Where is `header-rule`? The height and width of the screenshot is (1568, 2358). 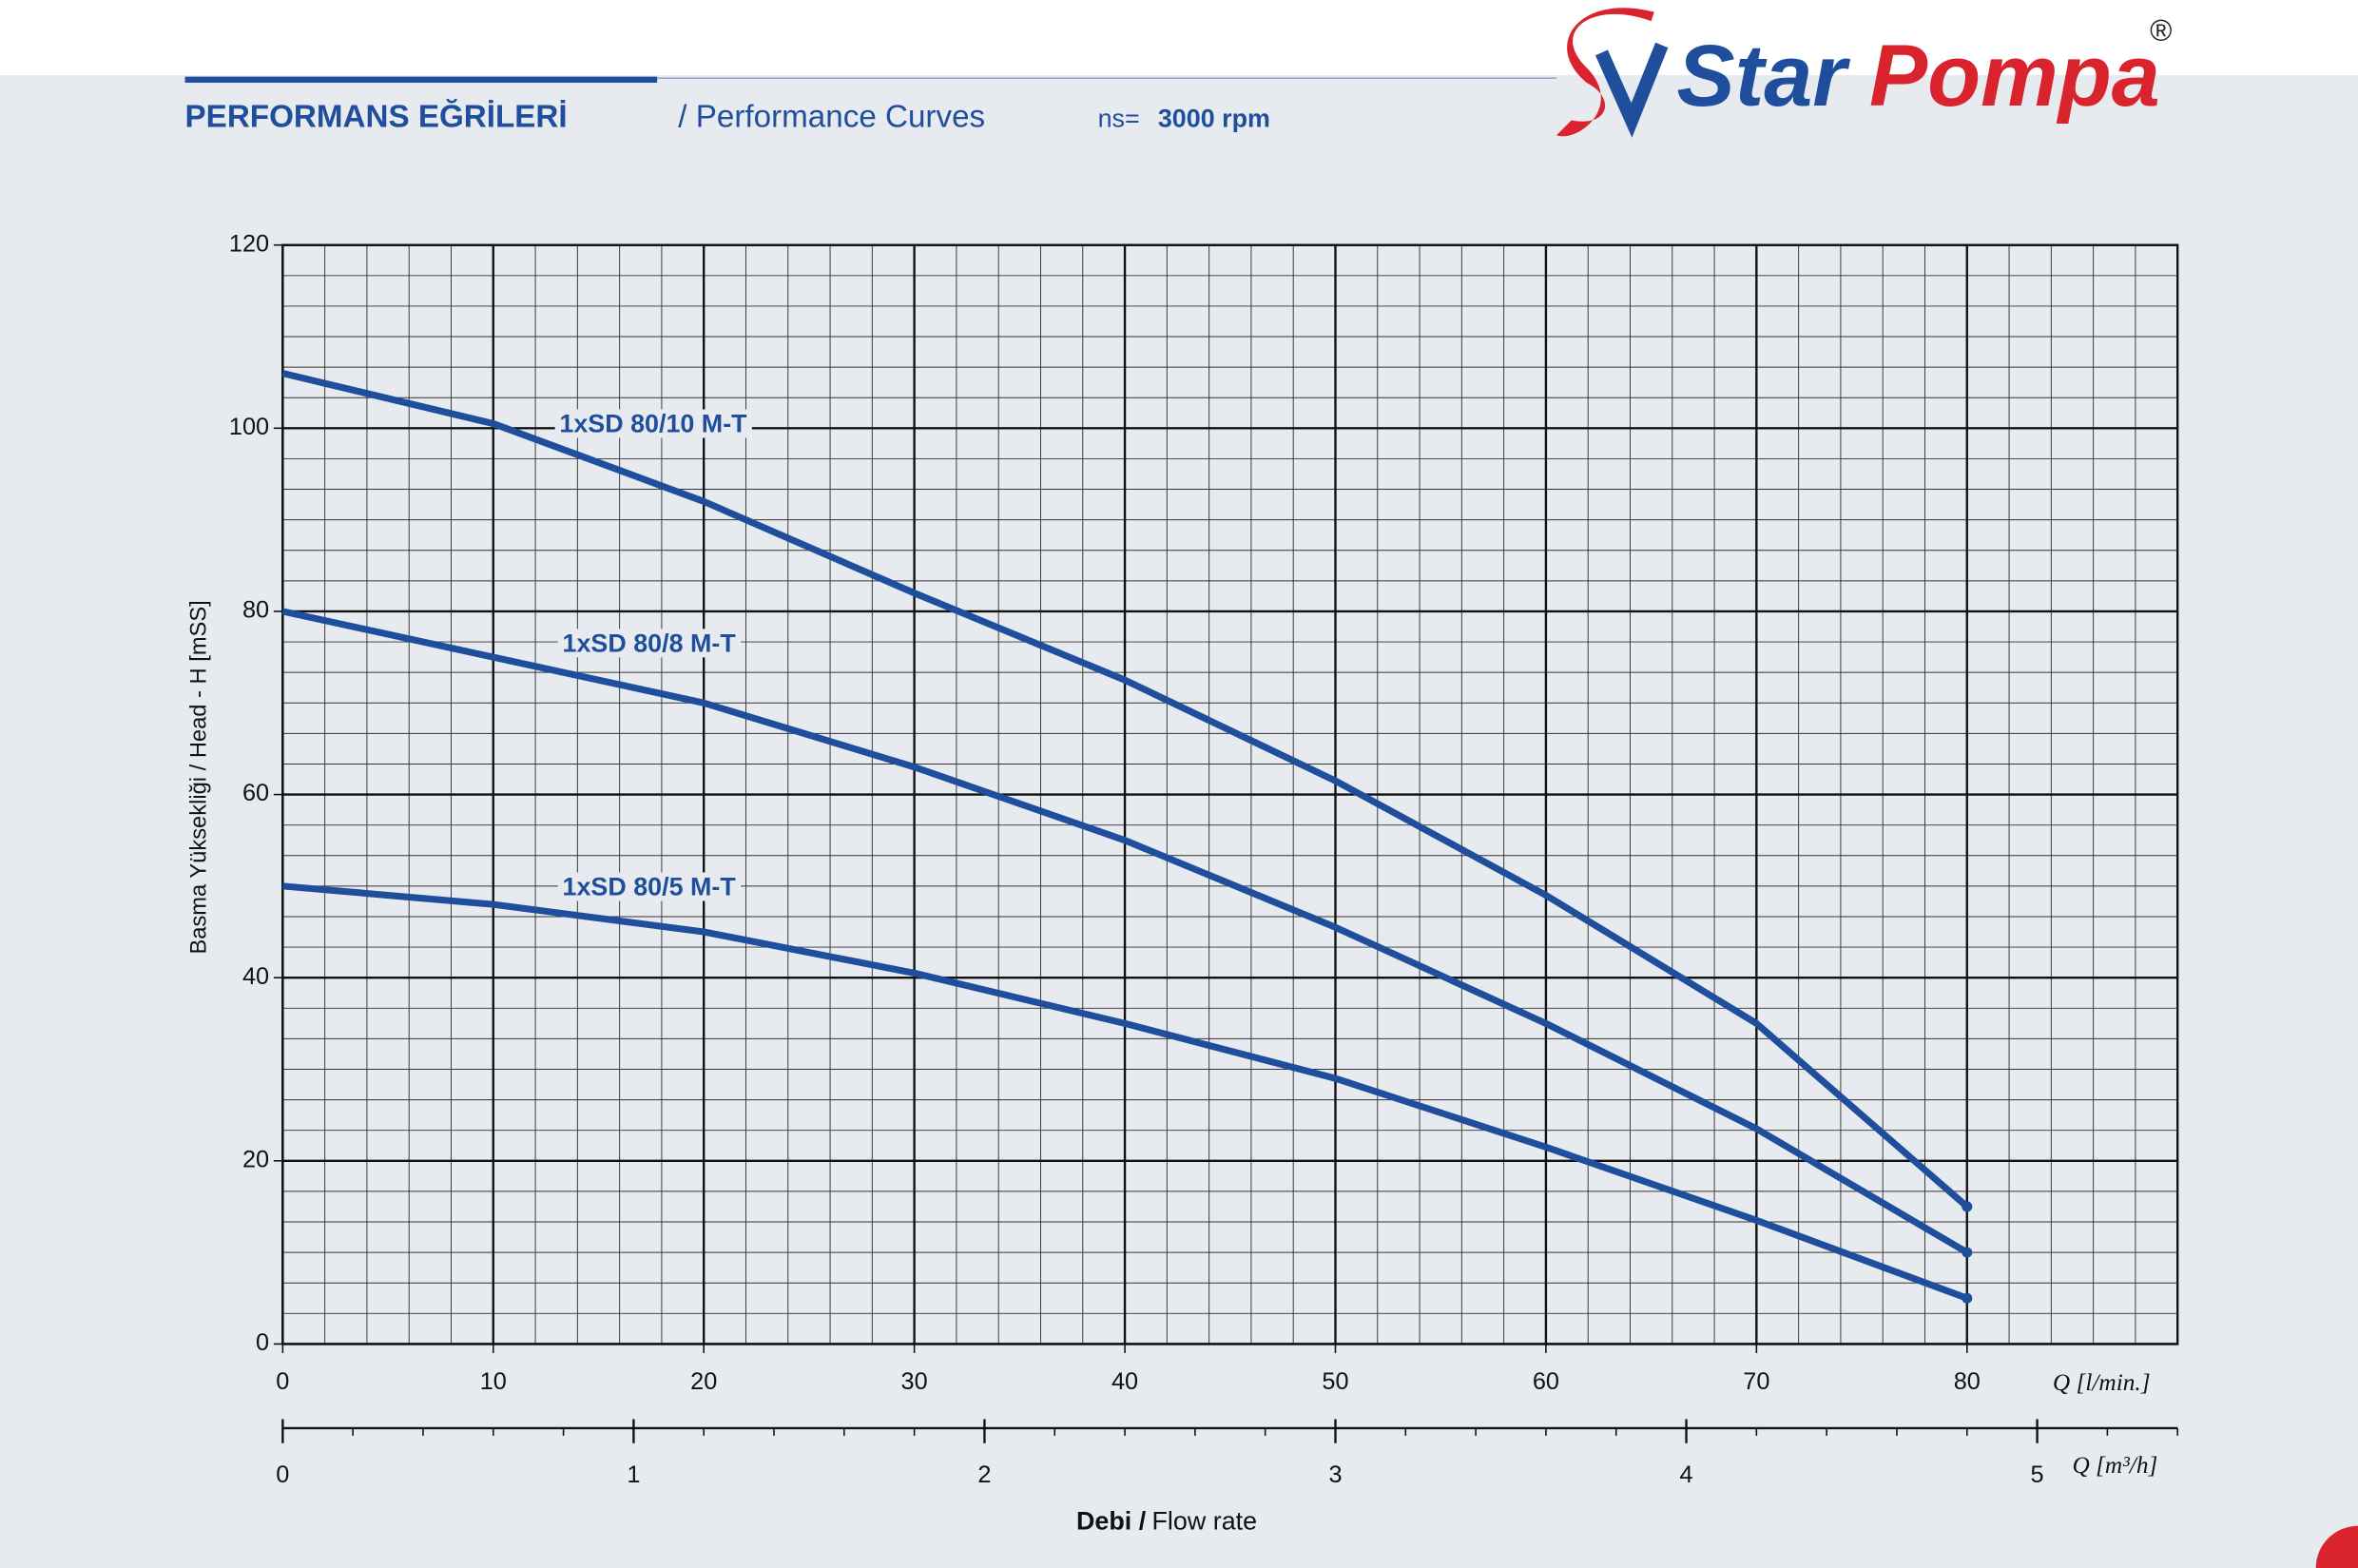
header-rule is located at coordinates (421, 79).